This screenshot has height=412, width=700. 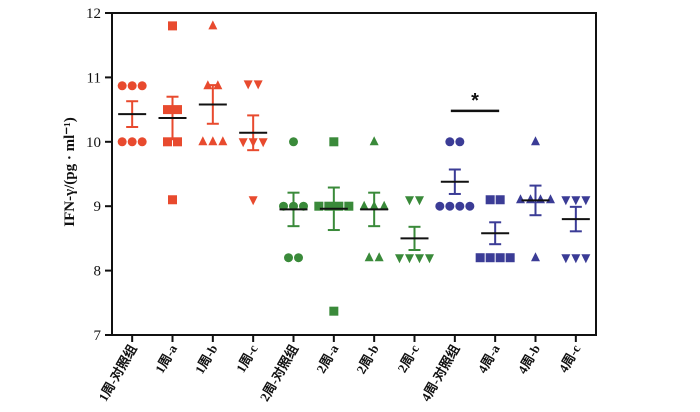 What do you see at coordinates (367, 359) in the screenshot?
I see `x-tick-label: 2周-b` at bounding box center [367, 359].